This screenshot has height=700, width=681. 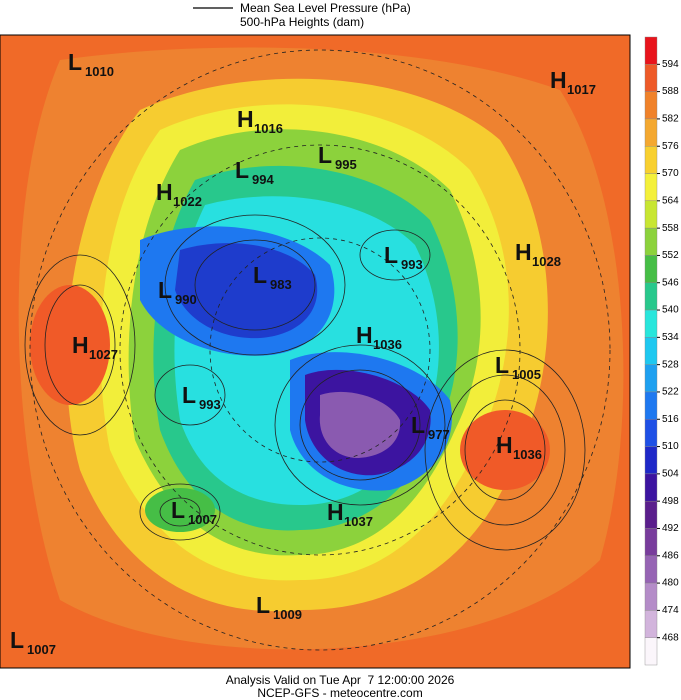 I want to click on center-pressure: 1036, so click(x=527, y=454).